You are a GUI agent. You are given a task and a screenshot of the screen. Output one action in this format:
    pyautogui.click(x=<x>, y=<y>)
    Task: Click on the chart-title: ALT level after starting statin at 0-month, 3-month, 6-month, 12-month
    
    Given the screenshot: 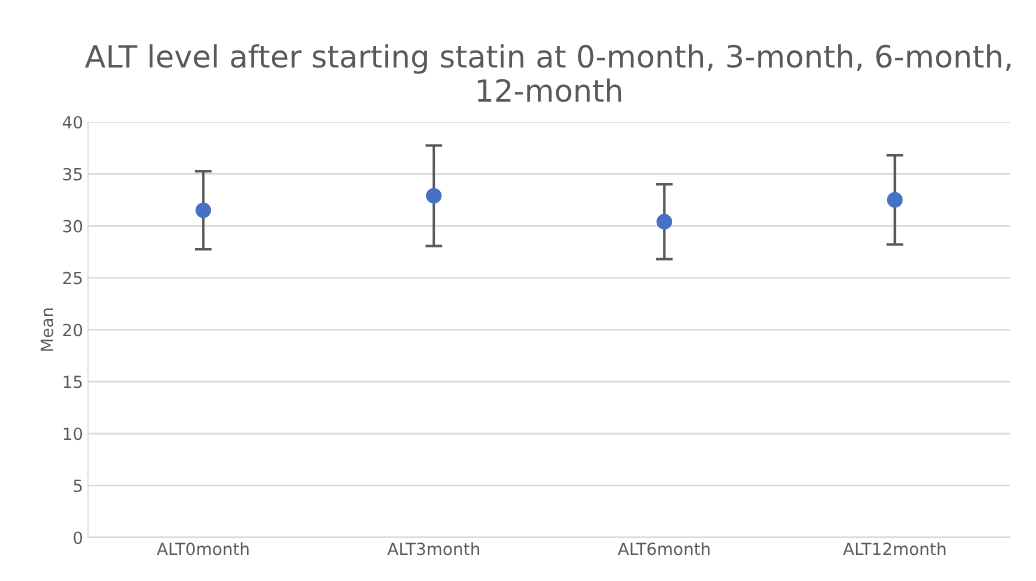 What is the action you would take?
    pyautogui.click(x=548, y=73)
    